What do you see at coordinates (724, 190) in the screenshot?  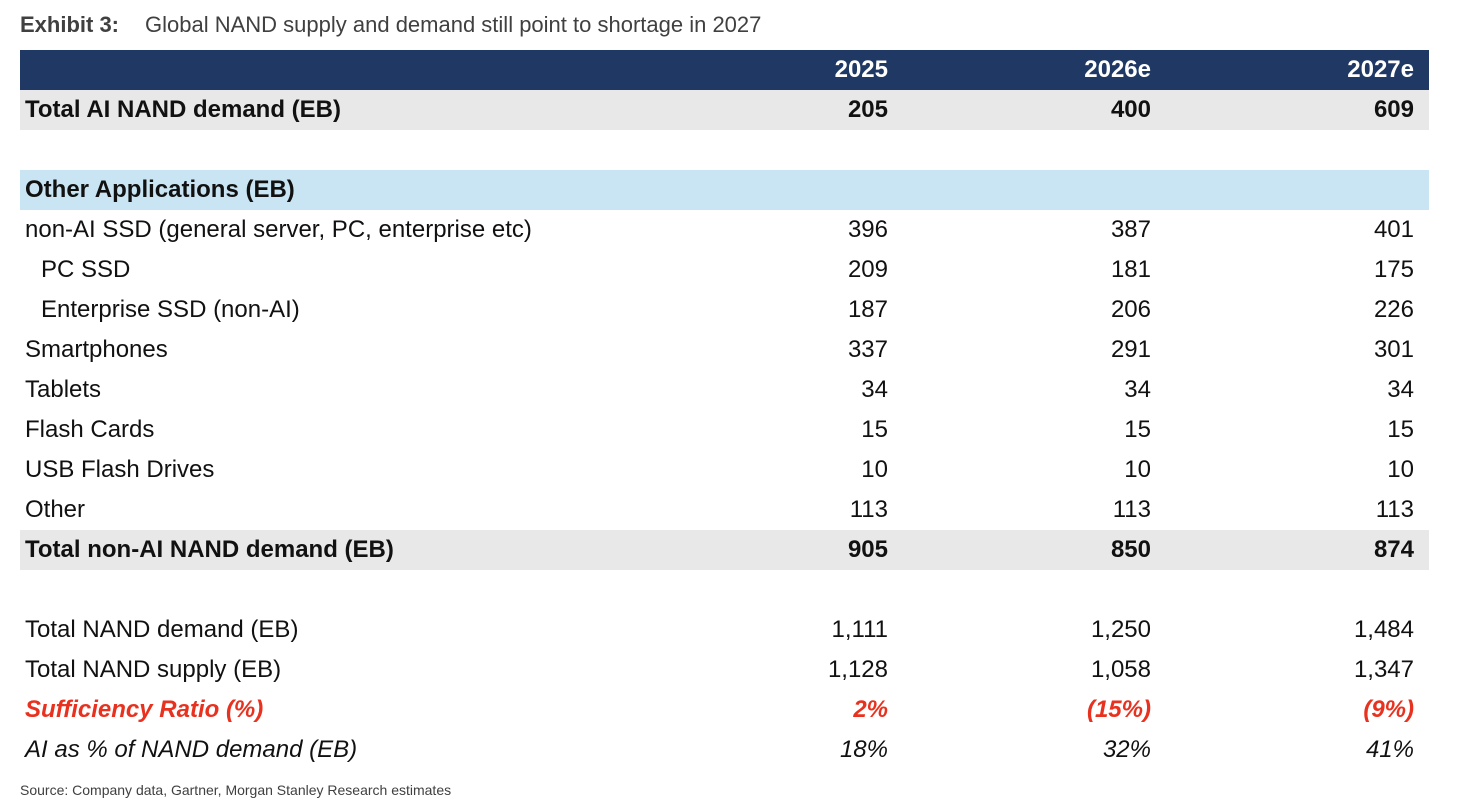 I see `table-row: Other Applications (EB)` at bounding box center [724, 190].